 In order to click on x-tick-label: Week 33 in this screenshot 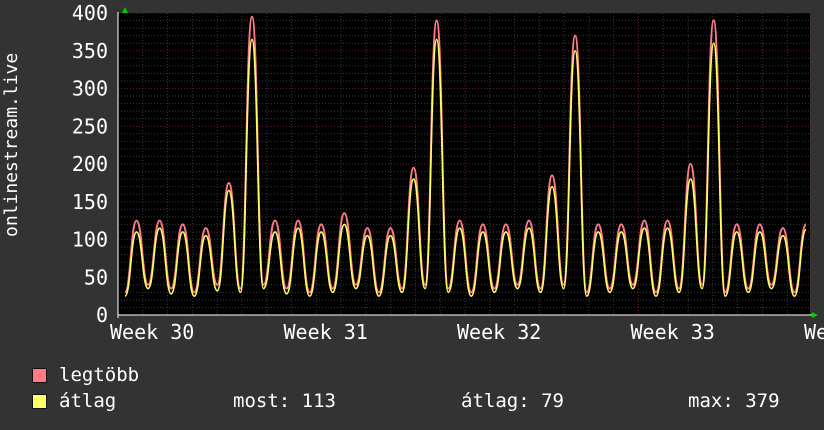, I will do `click(673, 332)`.